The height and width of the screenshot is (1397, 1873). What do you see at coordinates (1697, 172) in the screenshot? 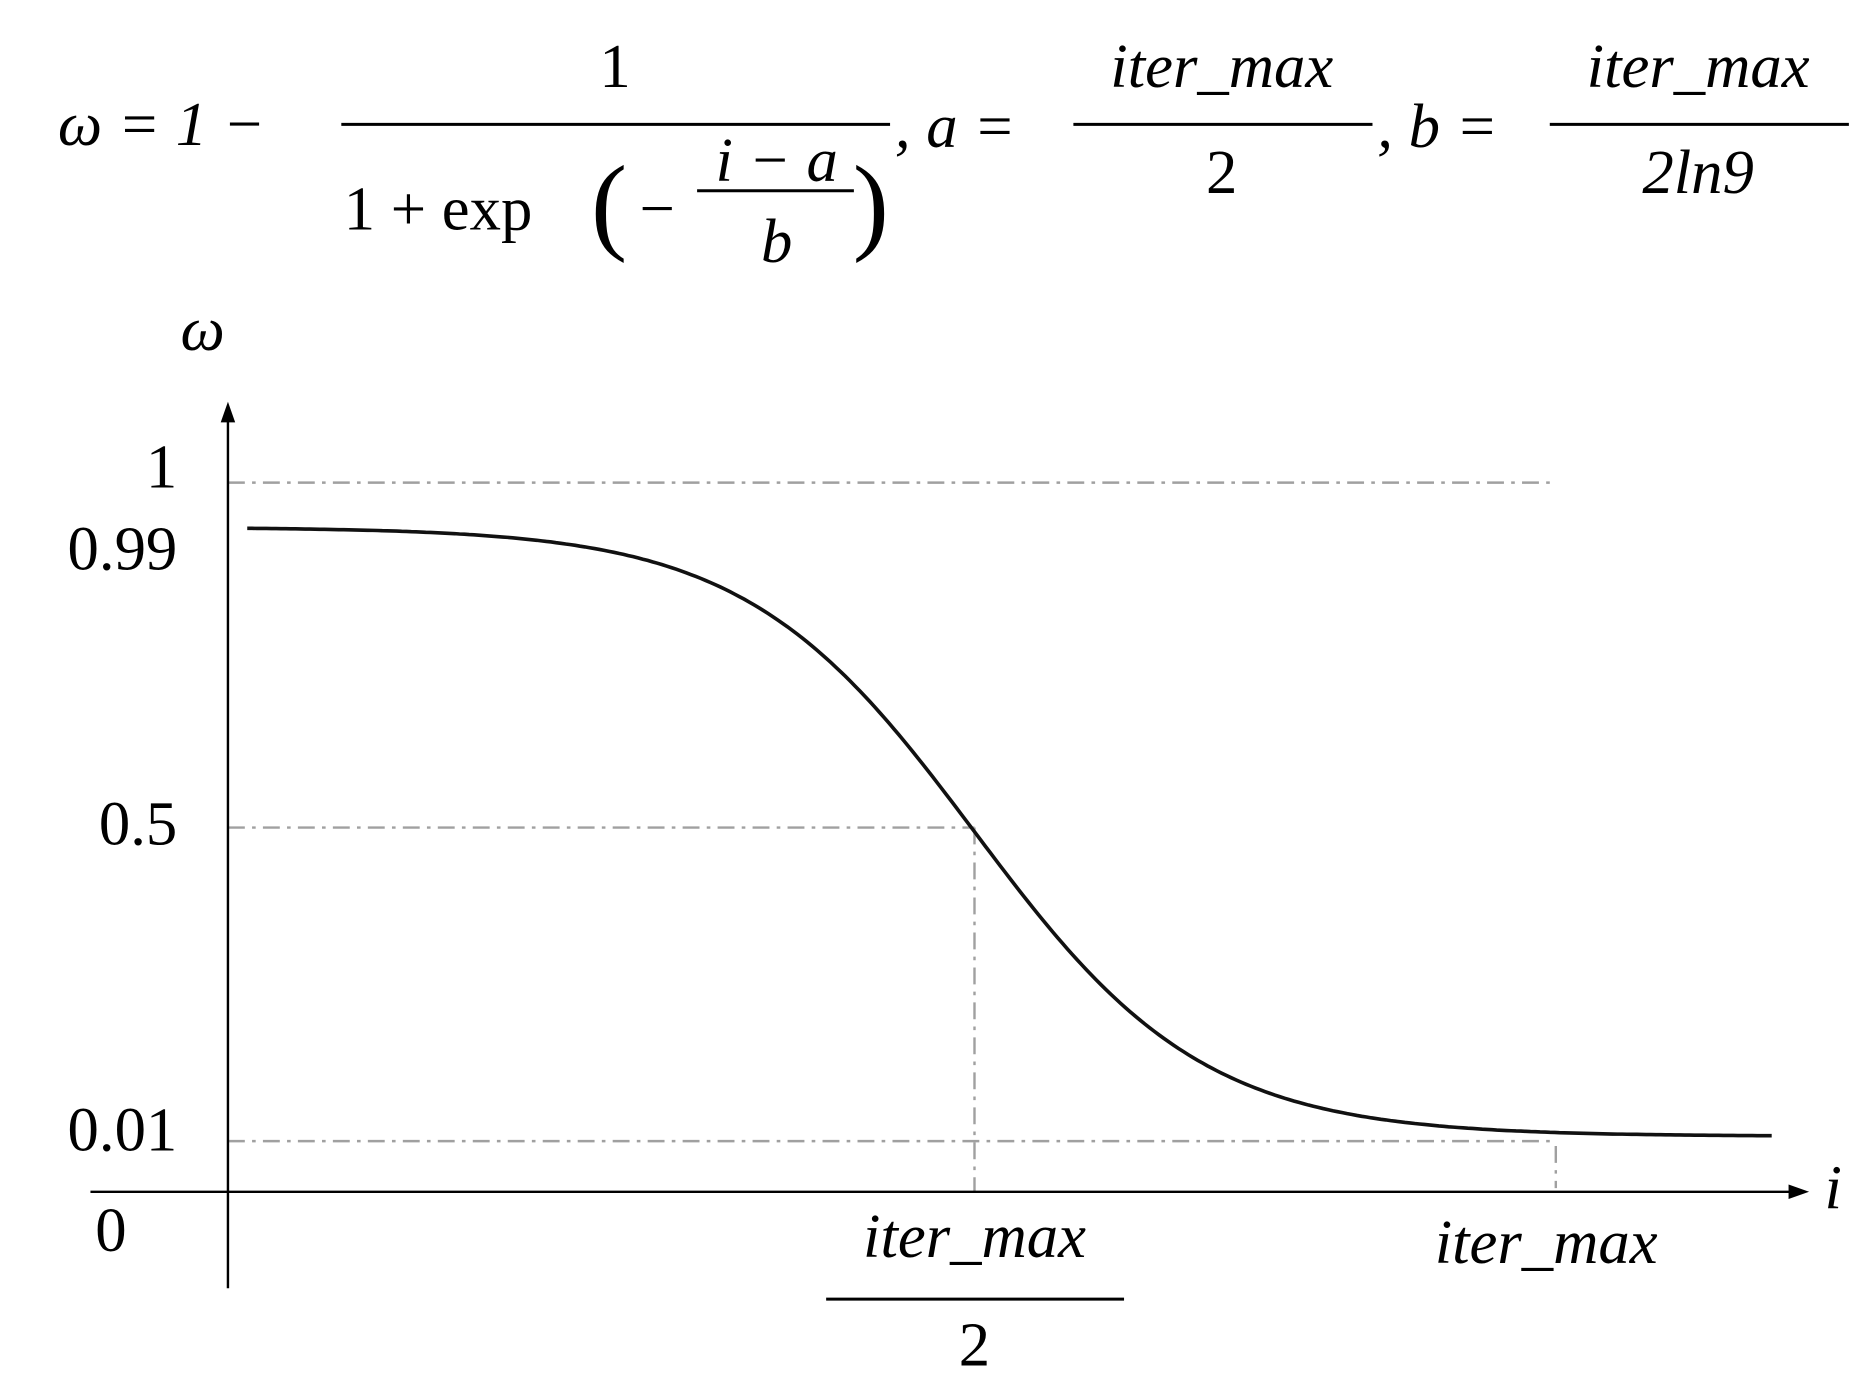
I see `b-denominator: 2ln9` at bounding box center [1697, 172].